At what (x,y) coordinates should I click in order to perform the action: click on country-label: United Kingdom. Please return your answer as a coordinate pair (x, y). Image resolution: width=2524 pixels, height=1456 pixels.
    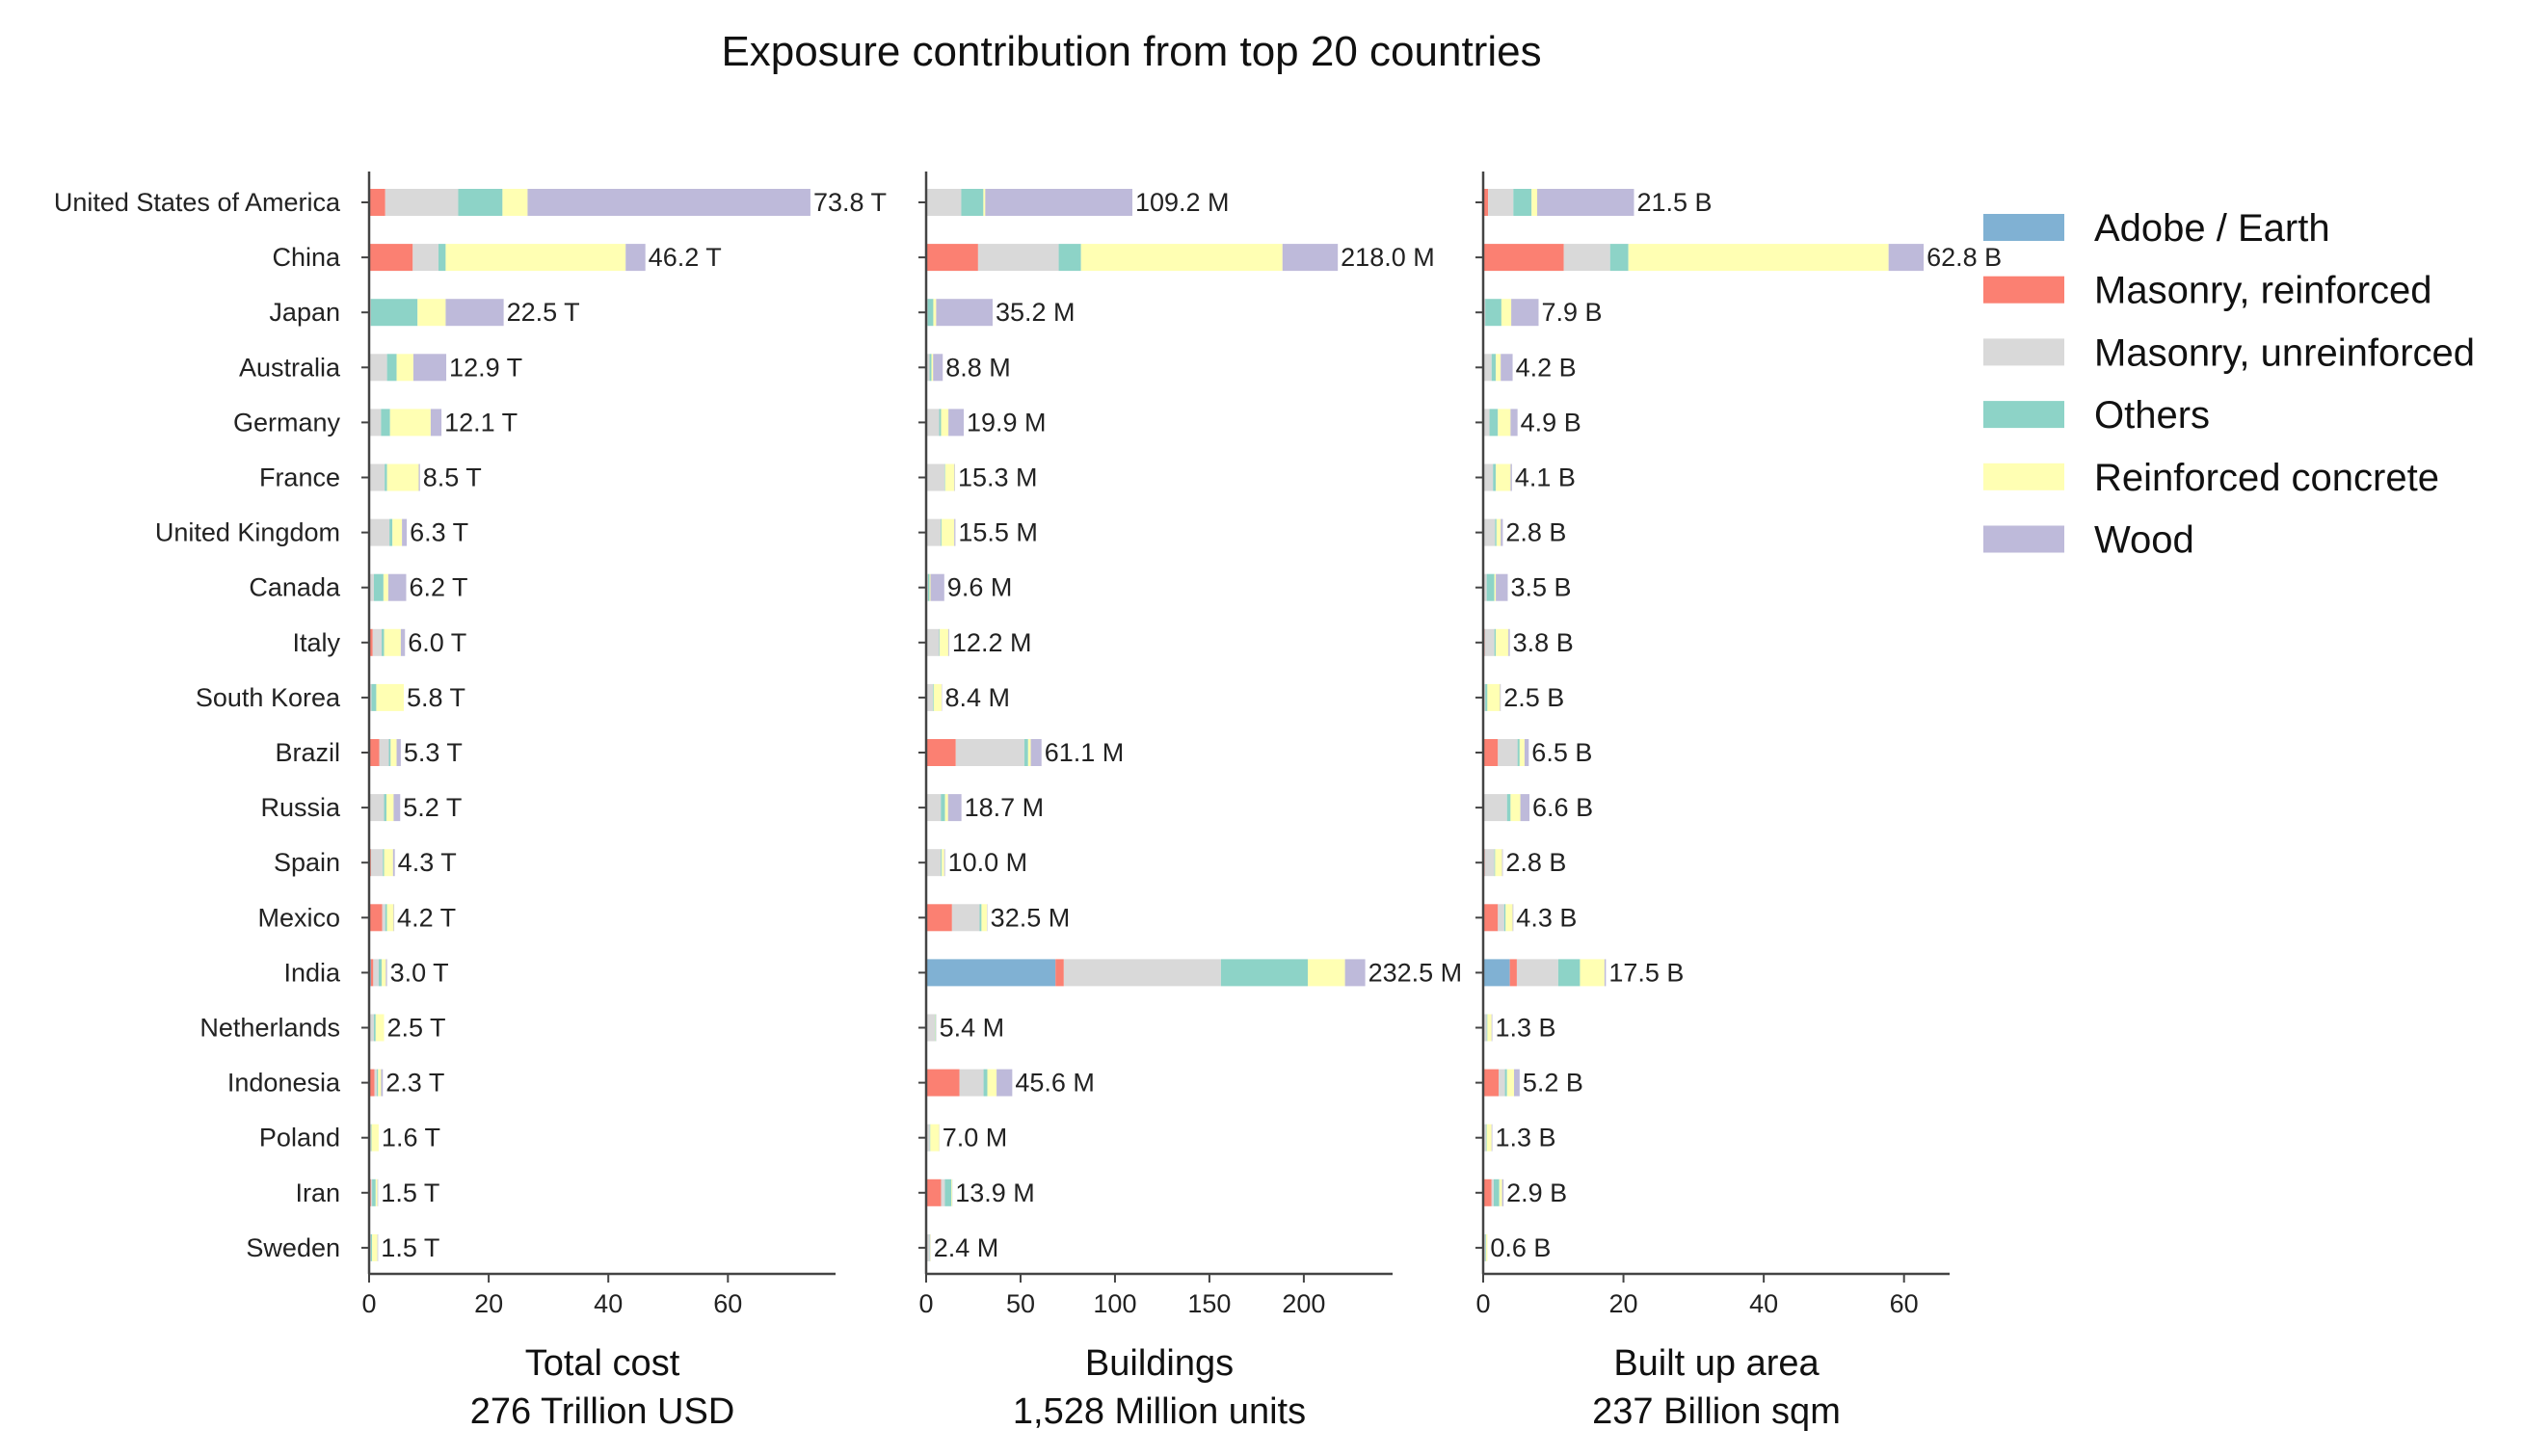
    Looking at the image, I should click on (247, 532).